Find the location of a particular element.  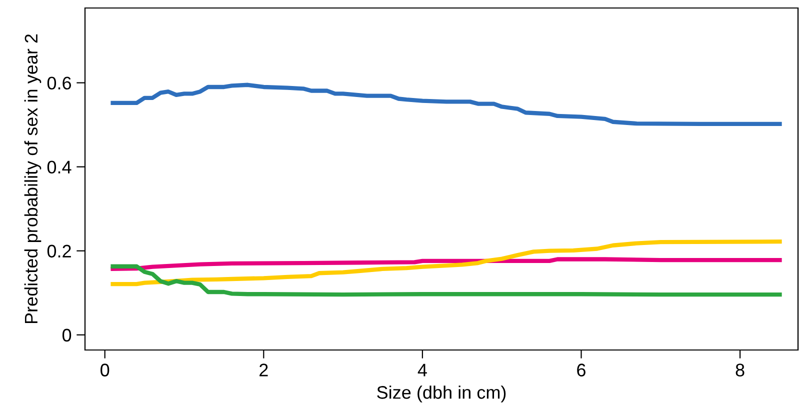

x-axis-title: Size (dbh in cm) is located at coordinates (441, 394).